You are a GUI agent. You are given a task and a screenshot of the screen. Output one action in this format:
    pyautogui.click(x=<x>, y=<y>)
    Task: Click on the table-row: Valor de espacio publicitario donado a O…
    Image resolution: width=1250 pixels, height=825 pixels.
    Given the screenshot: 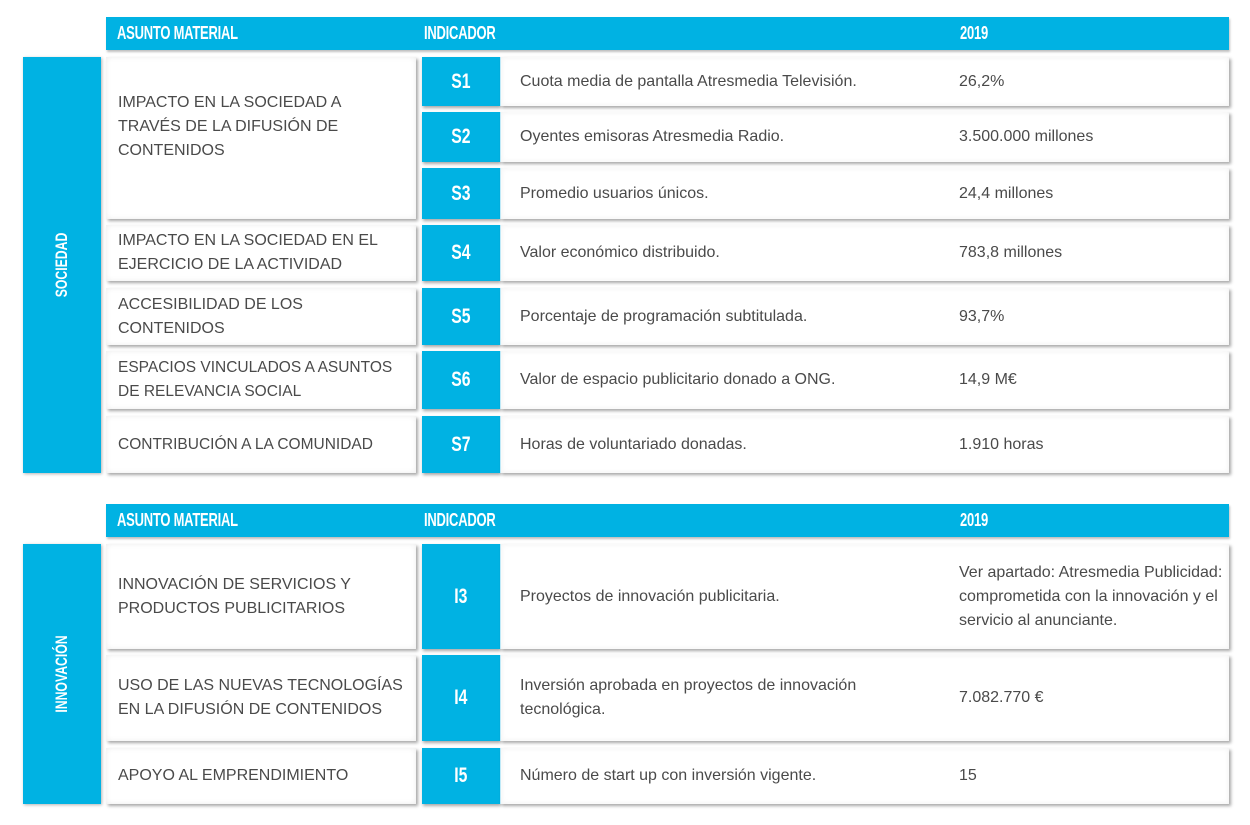 What is the action you would take?
    pyautogui.click(x=864, y=380)
    